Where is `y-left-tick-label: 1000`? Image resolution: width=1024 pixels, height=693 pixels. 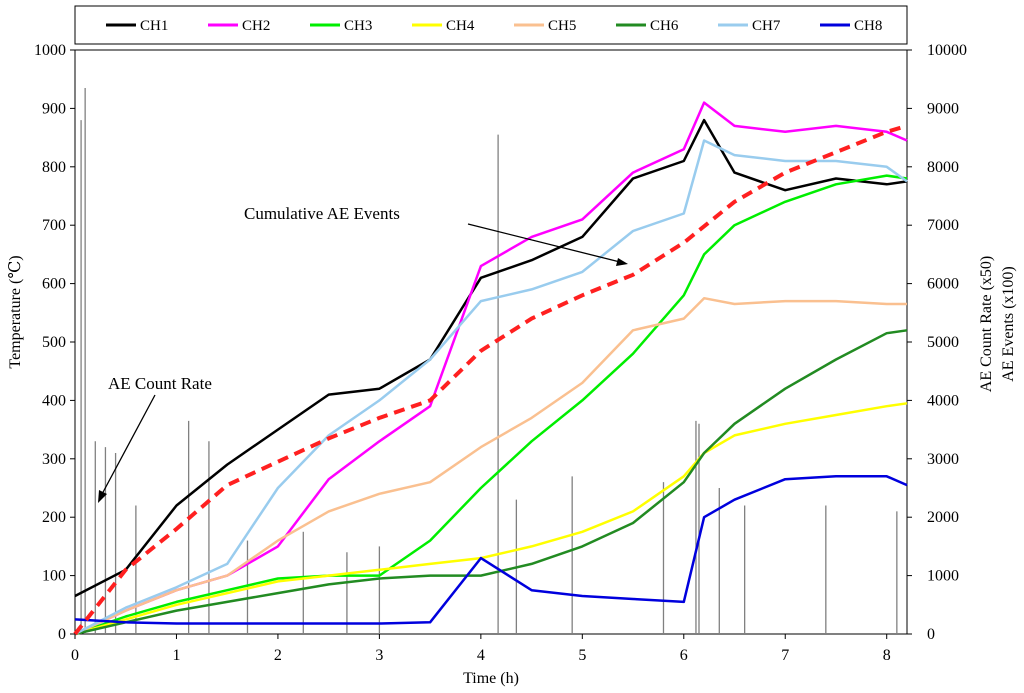
y-left-tick-label: 1000 is located at coordinates (50, 50).